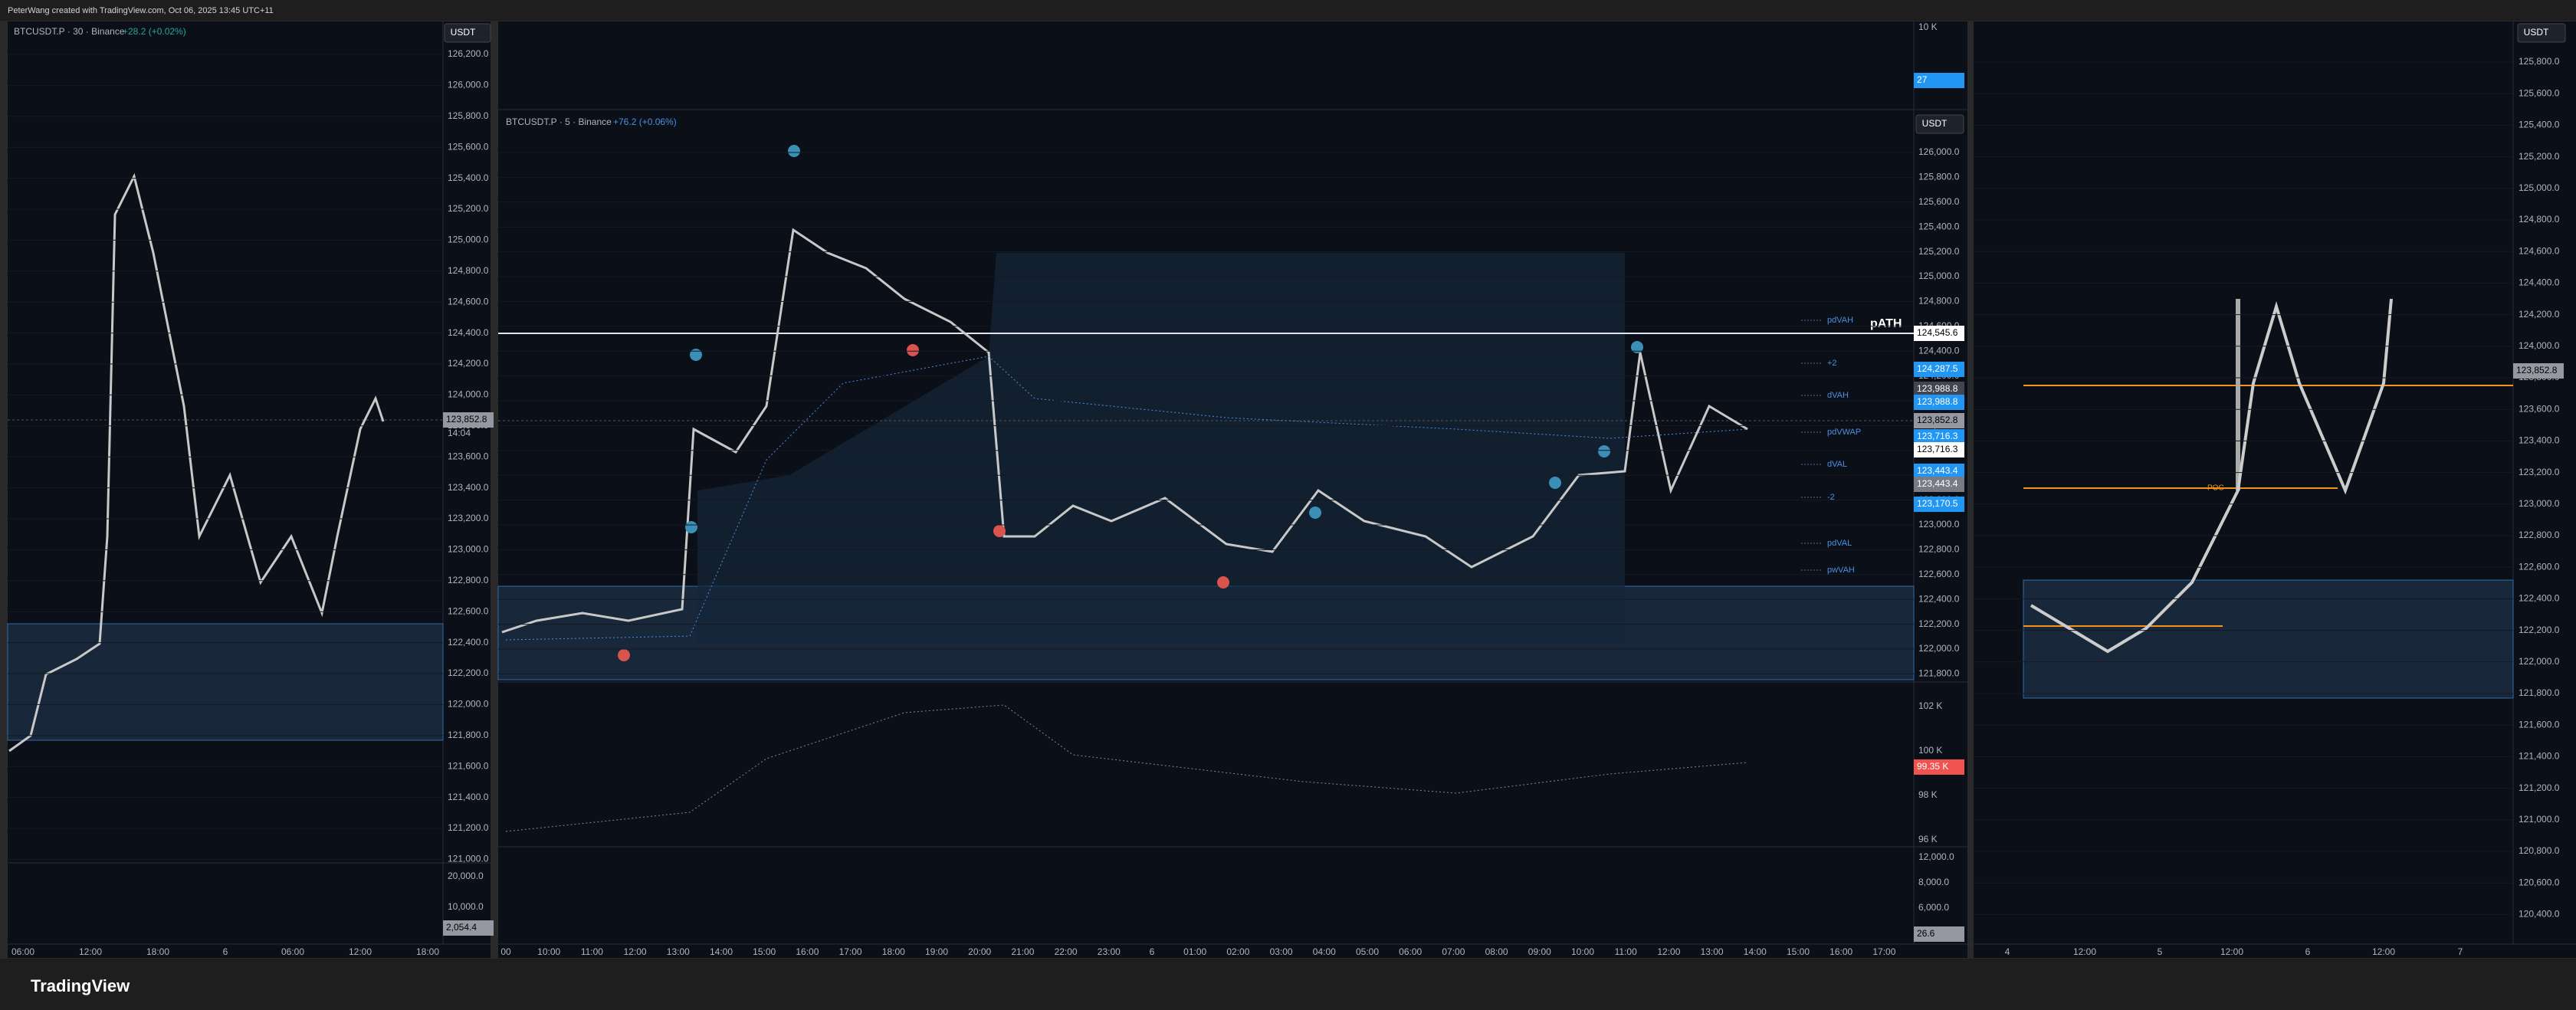 The image size is (2576, 1010). Describe the element at coordinates (1324, 951) in the screenshot. I see `time-tick-label: 04:00` at that location.